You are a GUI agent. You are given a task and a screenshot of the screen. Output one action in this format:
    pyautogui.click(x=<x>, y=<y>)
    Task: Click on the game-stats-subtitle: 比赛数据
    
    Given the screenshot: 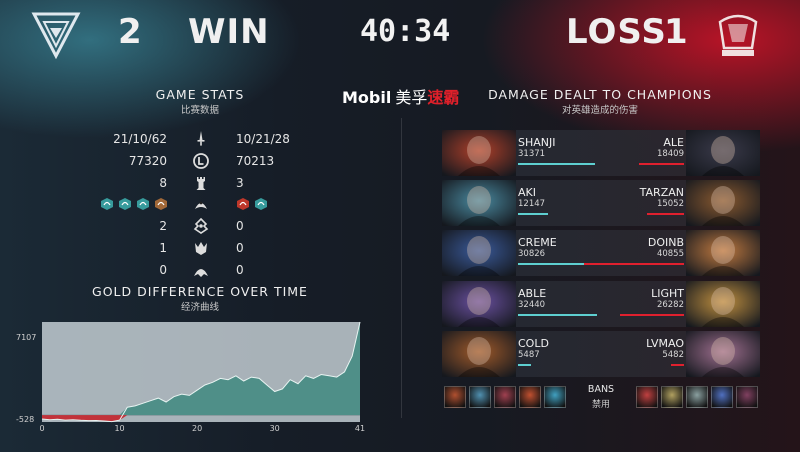 What is the action you would take?
    pyautogui.click(x=199, y=110)
    